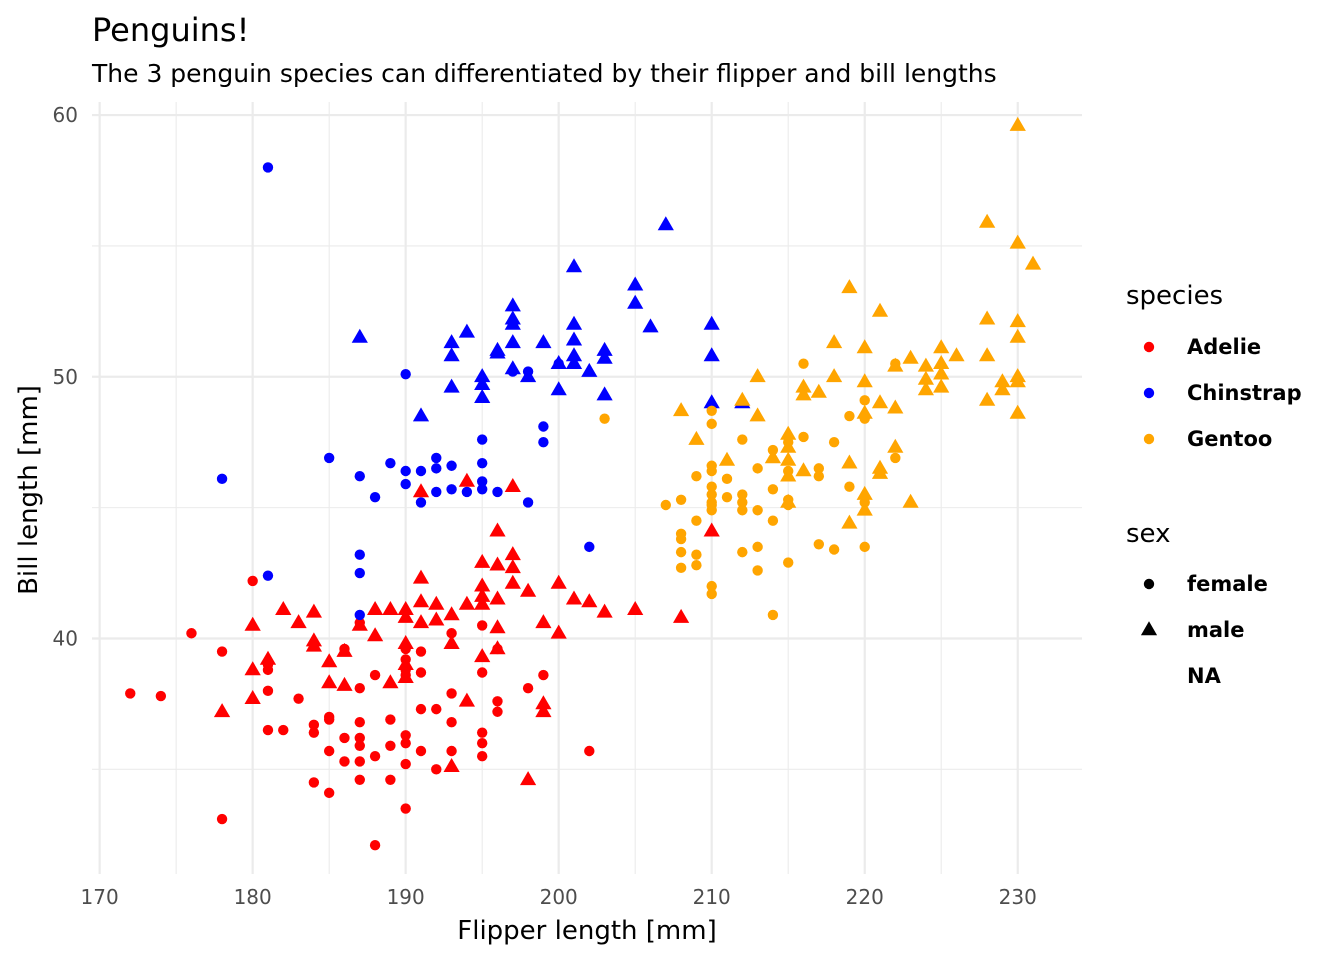 The width and height of the screenshot is (1344, 960). I want to click on x-tick-label: 230, so click(1018, 897).